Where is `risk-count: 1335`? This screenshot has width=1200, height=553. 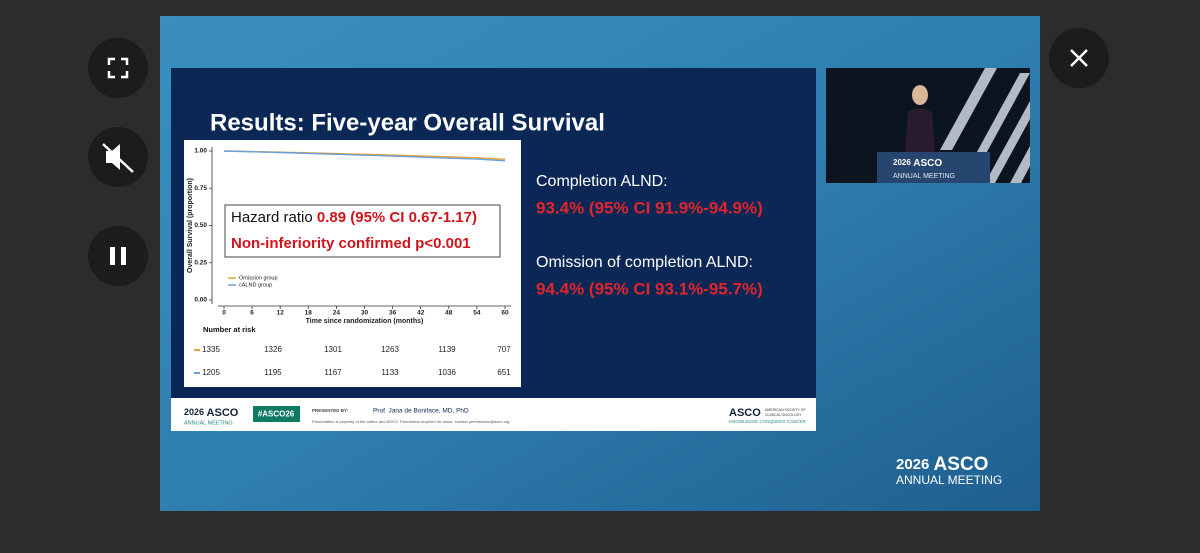
risk-count: 1335 is located at coordinates (211, 349).